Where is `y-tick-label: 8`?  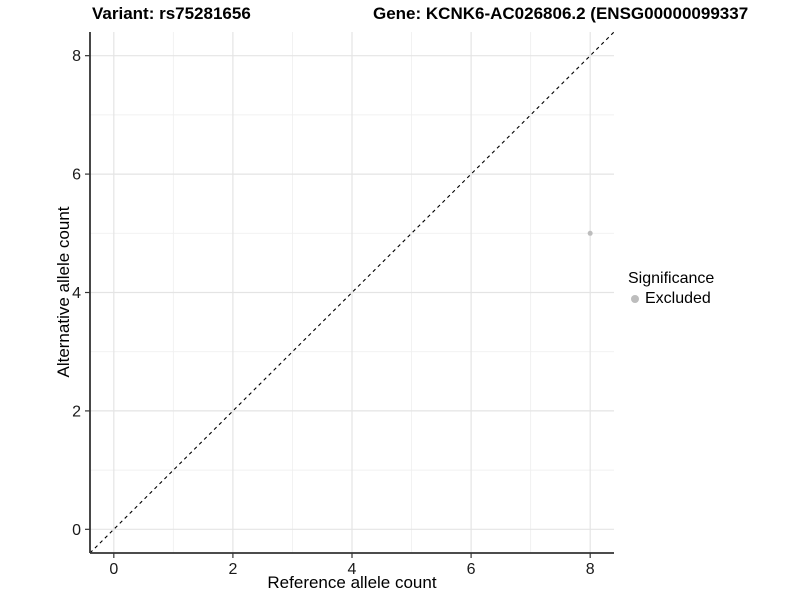
y-tick-label: 8 is located at coordinates (76, 56).